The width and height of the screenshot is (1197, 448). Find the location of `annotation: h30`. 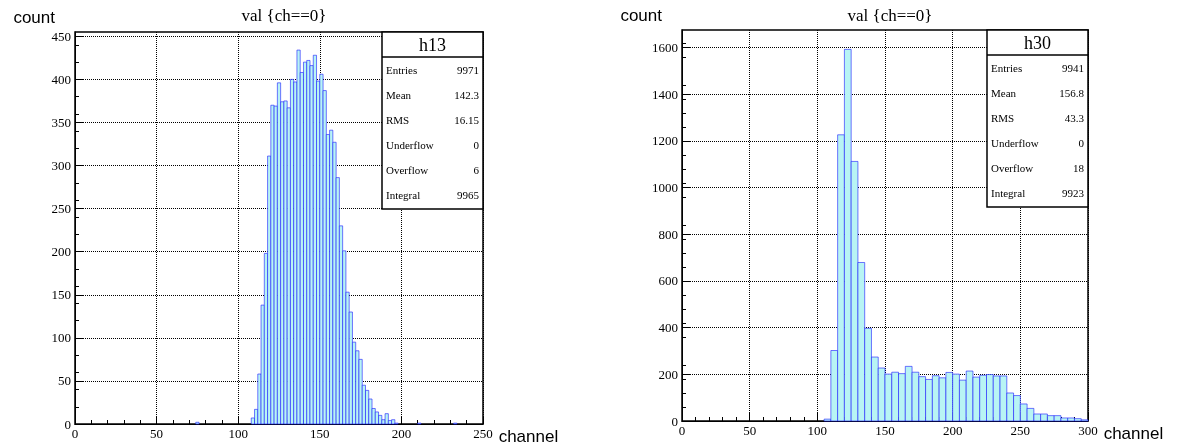

annotation: h30 is located at coordinates (1037, 42).